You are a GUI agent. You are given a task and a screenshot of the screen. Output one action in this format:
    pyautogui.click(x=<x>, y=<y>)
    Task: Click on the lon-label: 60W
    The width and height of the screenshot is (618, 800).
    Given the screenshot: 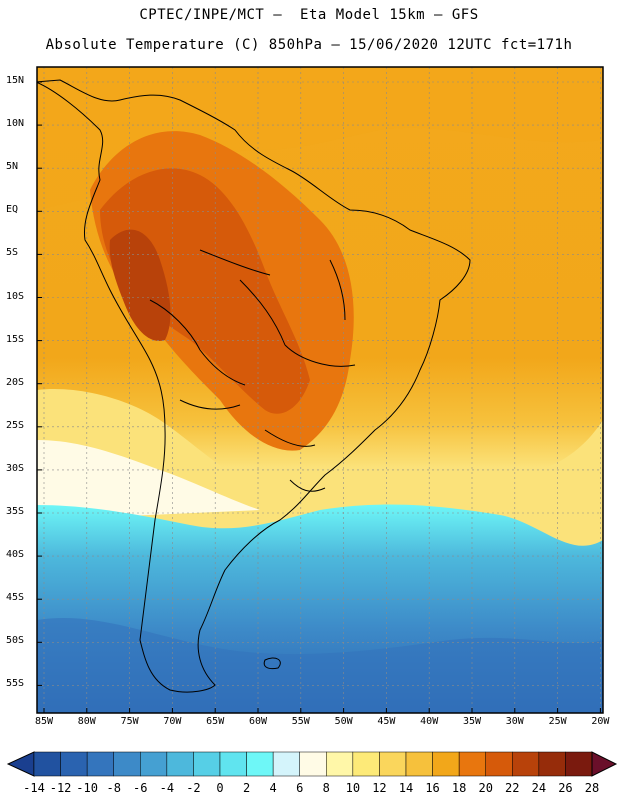 What is the action you would take?
    pyautogui.click(x=258, y=721)
    